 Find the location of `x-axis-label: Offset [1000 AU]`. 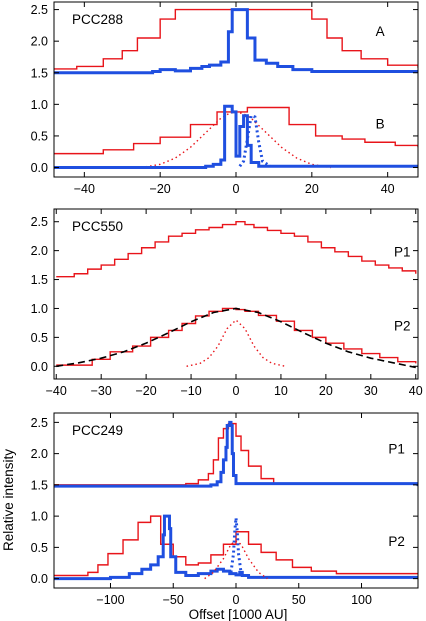

x-axis-label: Offset [1000 AU] is located at coordinates (238, 614).